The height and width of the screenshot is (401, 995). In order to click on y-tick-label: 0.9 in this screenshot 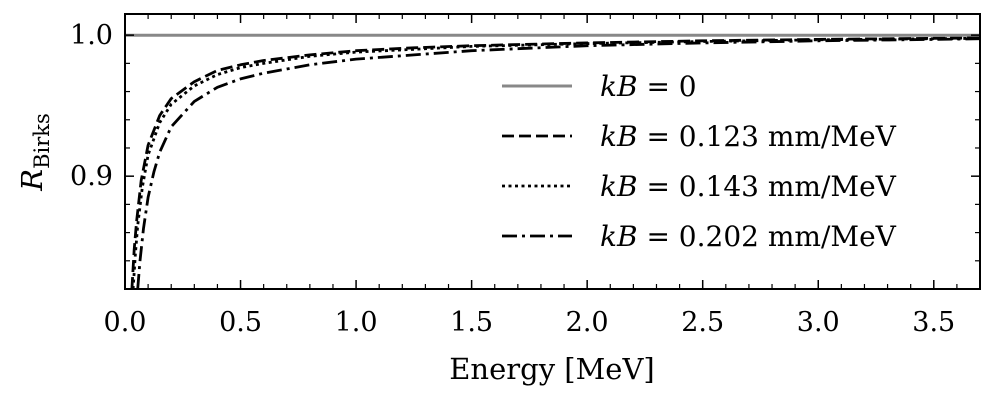, I will do `click(91, 176)`.